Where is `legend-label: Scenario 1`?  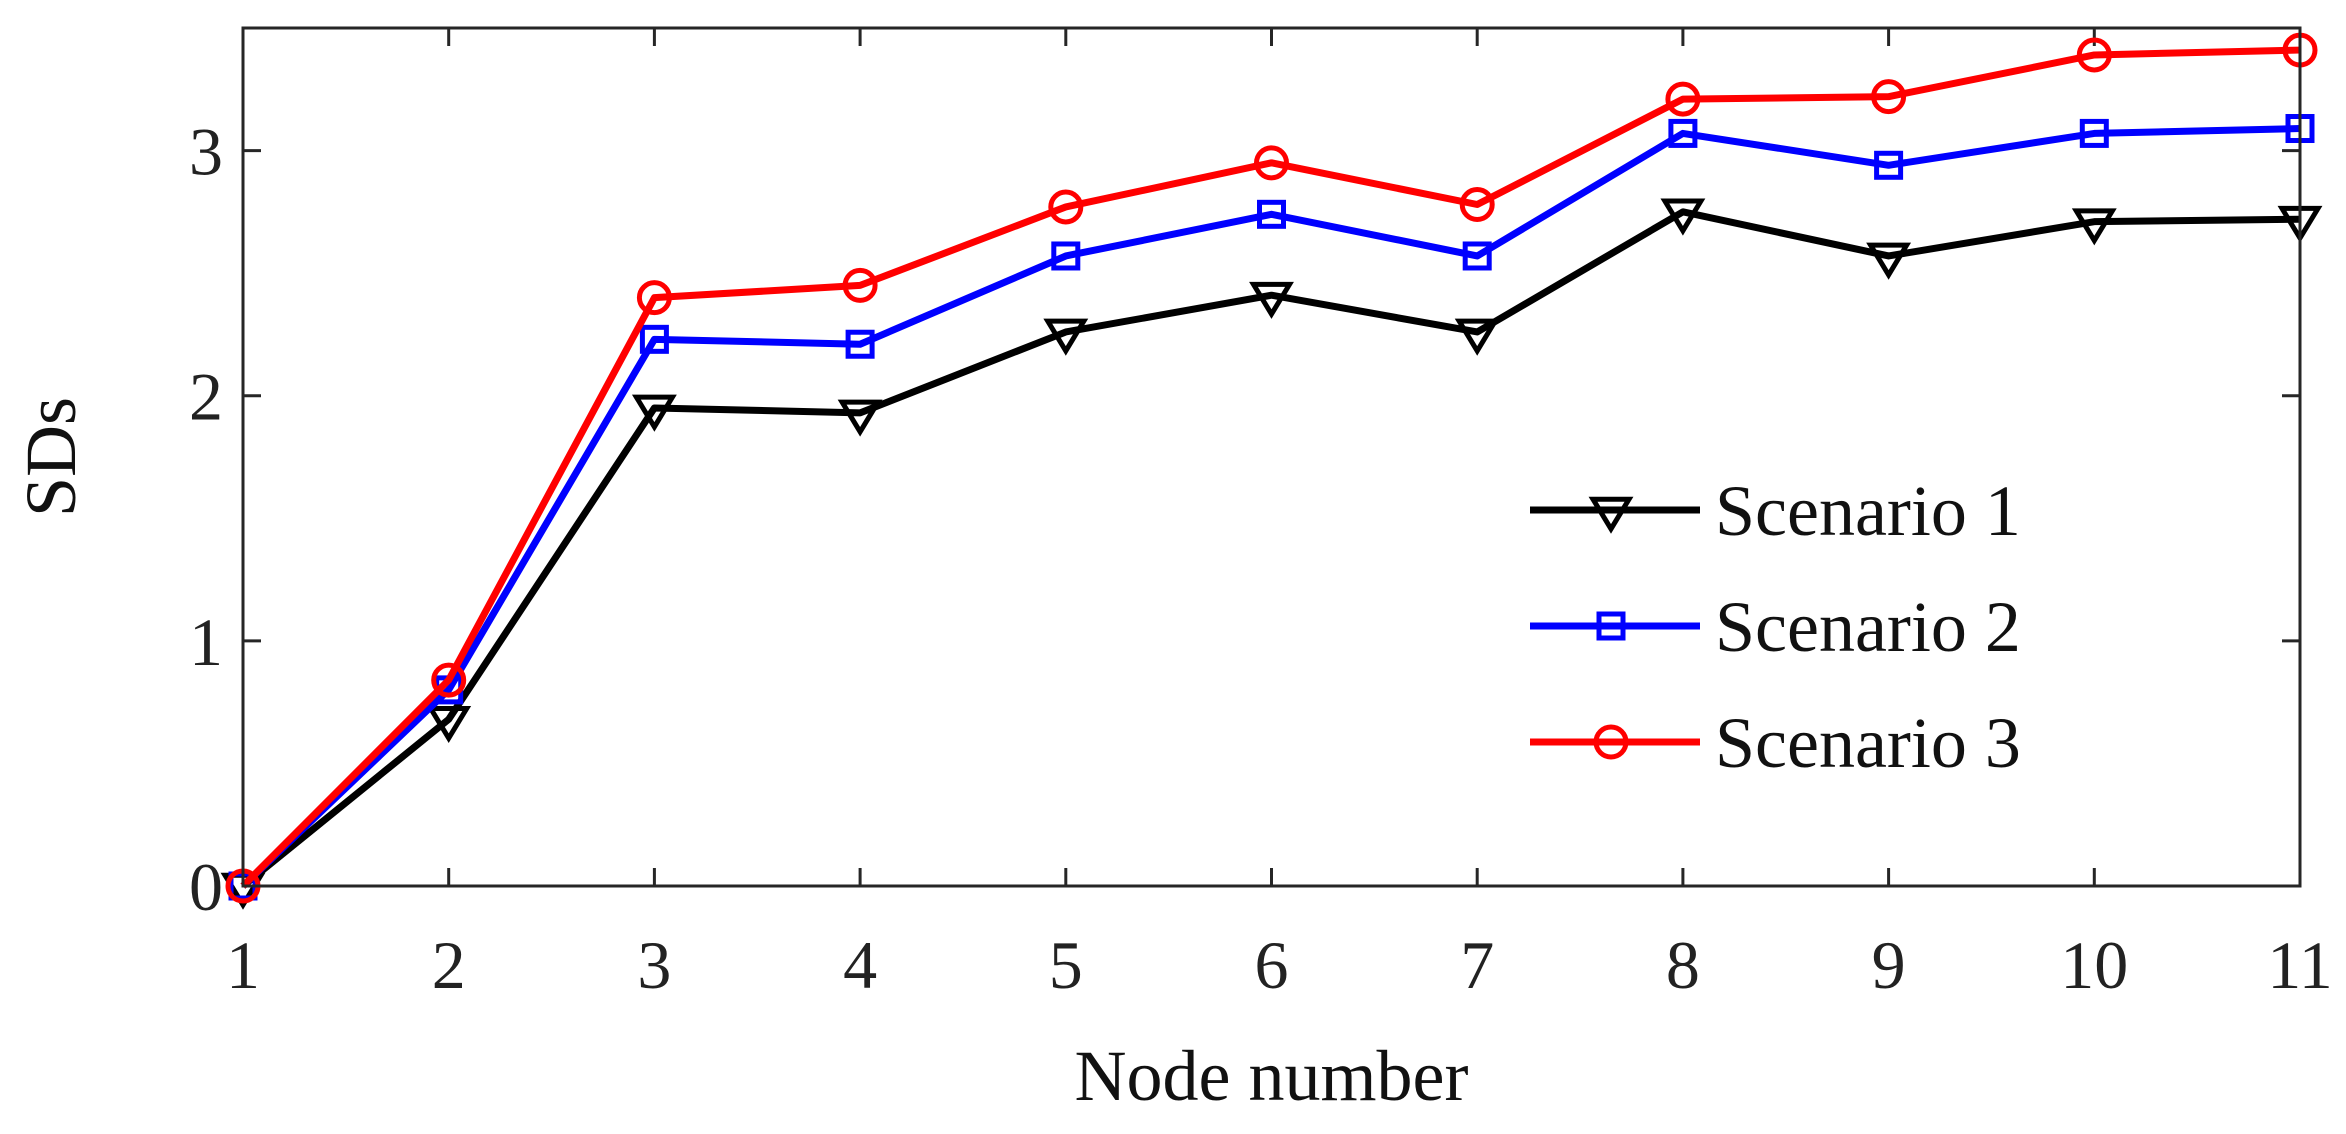 legend-label: Scenario 1 is located at coordinates (1868, 511).